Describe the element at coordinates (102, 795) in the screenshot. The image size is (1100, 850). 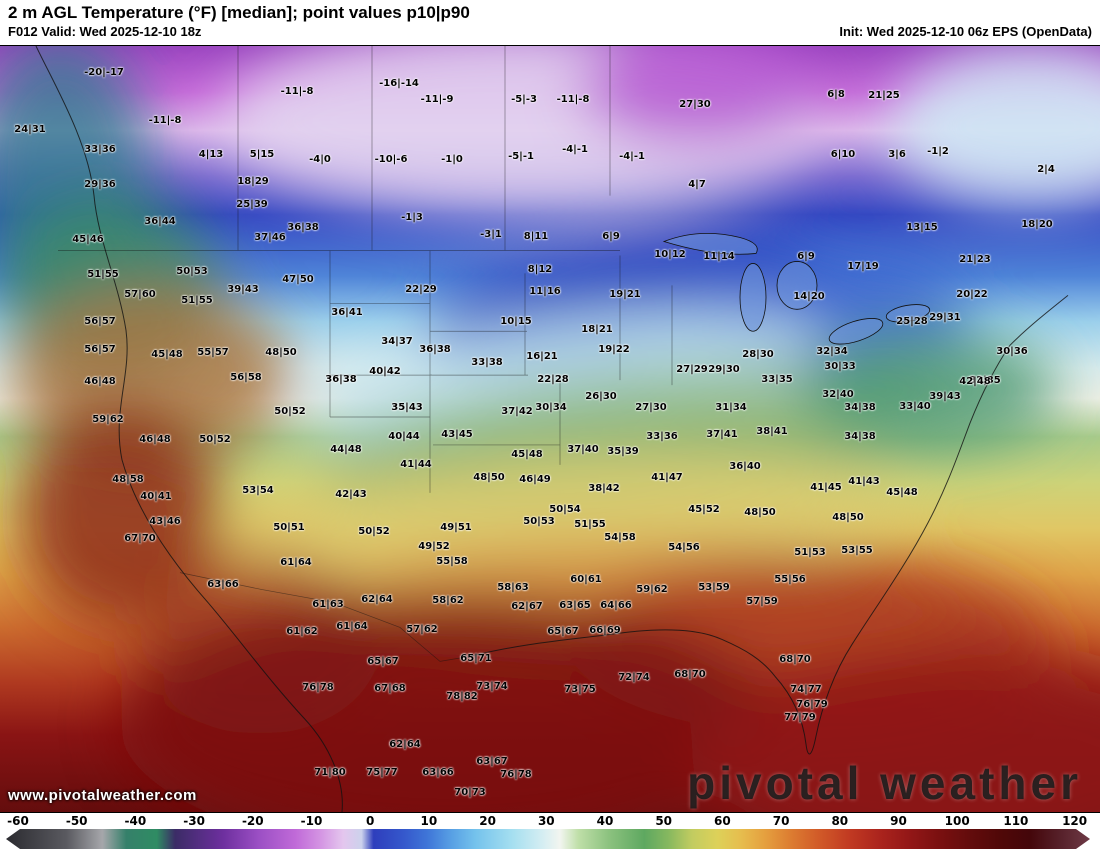
I see `watermark-url: www.pivotalweather.com` at that location.